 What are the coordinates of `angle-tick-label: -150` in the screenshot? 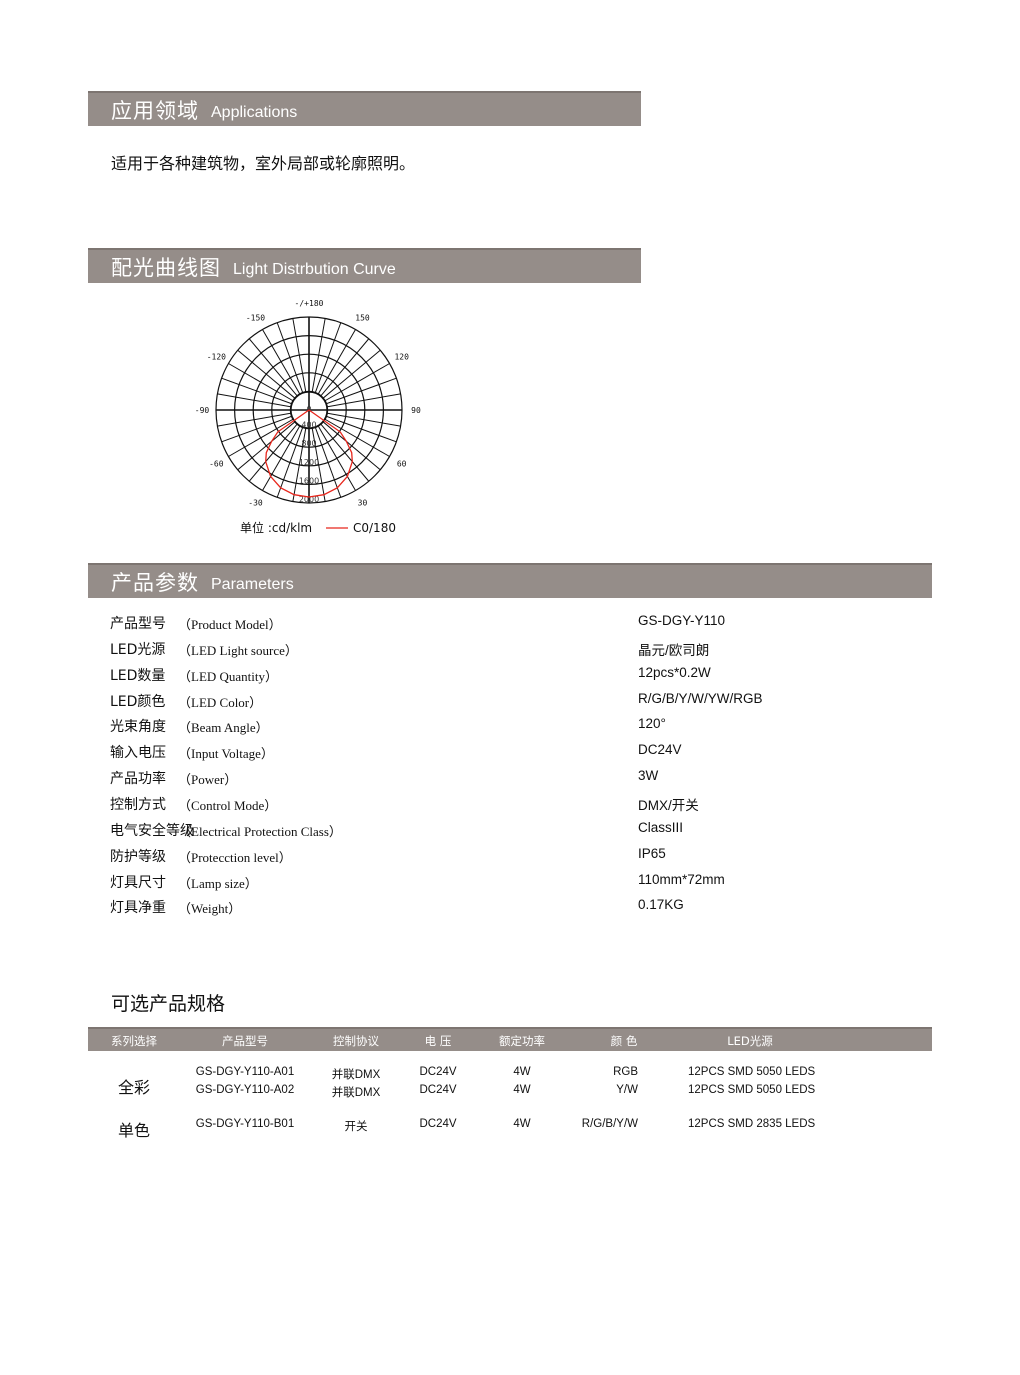 It's located at (255, 317).